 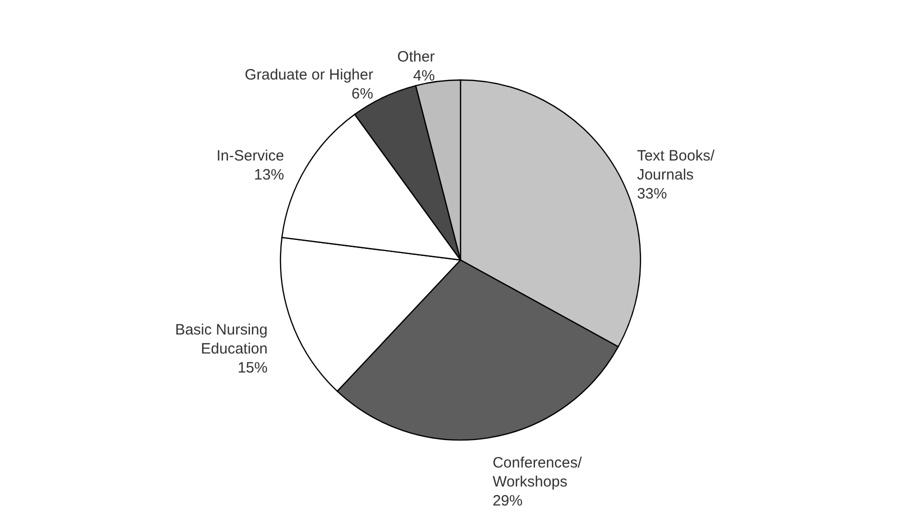 What do you see at coordinates (416, 57) in the screenshot?
I see `slice-label: Other` at bounding box center [416, 57].